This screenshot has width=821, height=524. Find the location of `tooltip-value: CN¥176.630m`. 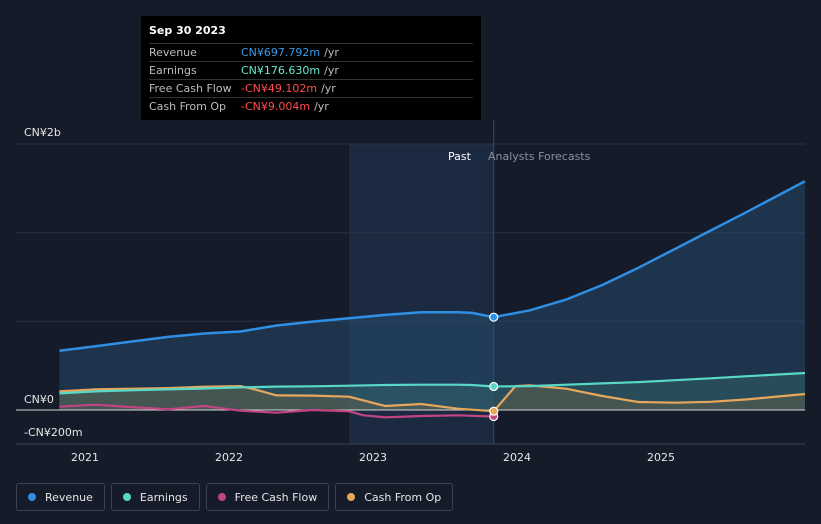

tooltip-value: CN¥176.630m is located at coordinates (281, 70).